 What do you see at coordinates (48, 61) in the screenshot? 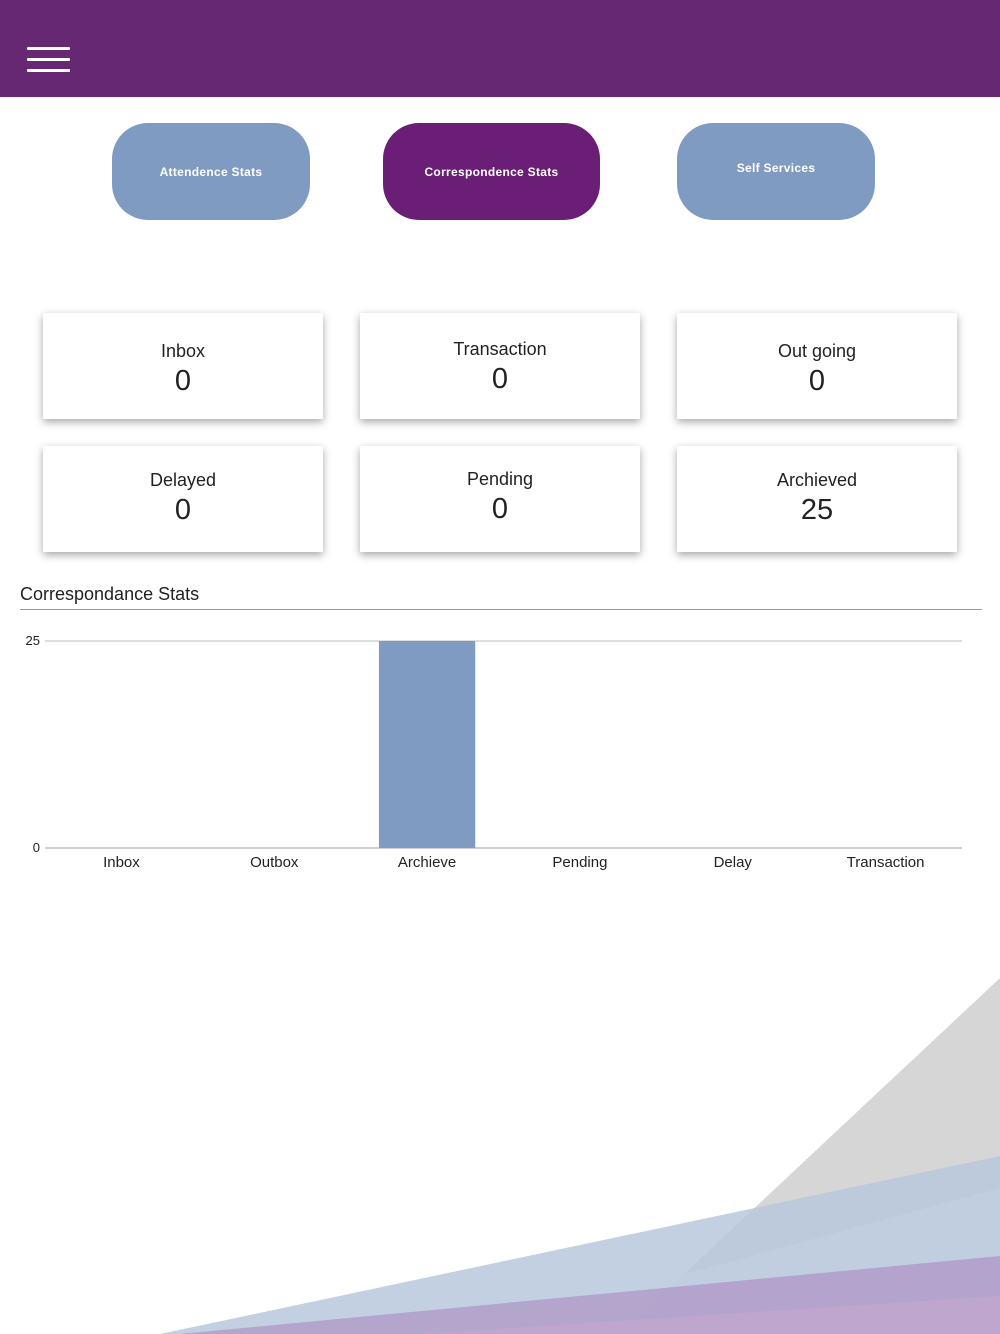
I see `hamburger-menu-icon` at bounding box center [48, 61].